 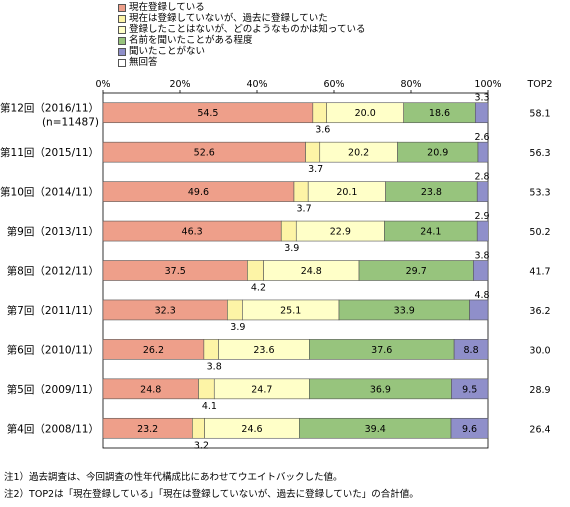 I want to click on data-label: 18.6, so click(x=439, y=113).